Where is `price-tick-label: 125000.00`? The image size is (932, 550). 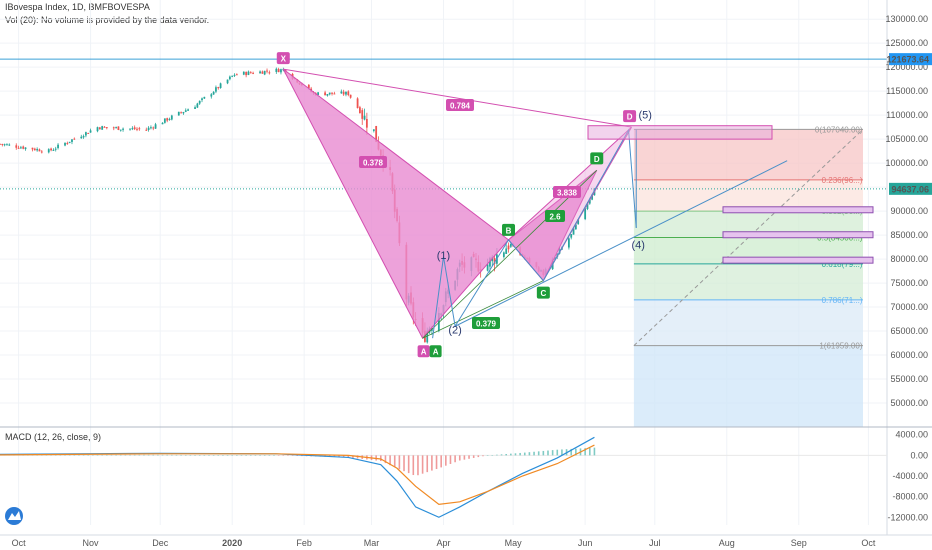
price-tick-label: 125000.00 is located at coordinates (906, 43).